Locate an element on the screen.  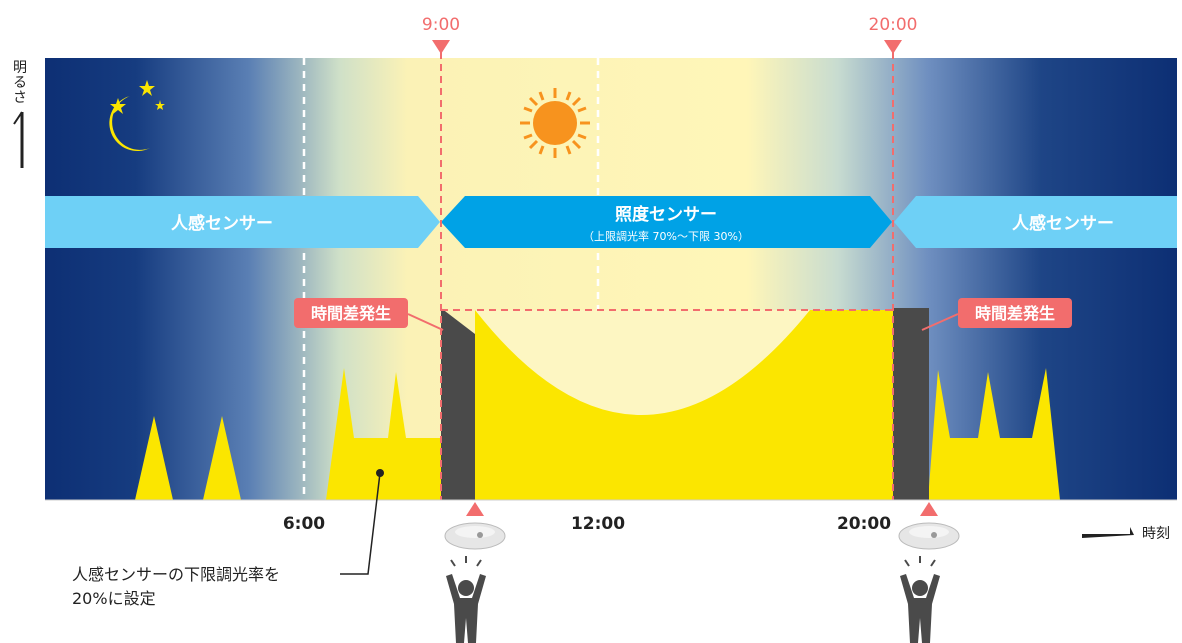
x-tick-12: 12:00 is located at coordinates (598, 524).